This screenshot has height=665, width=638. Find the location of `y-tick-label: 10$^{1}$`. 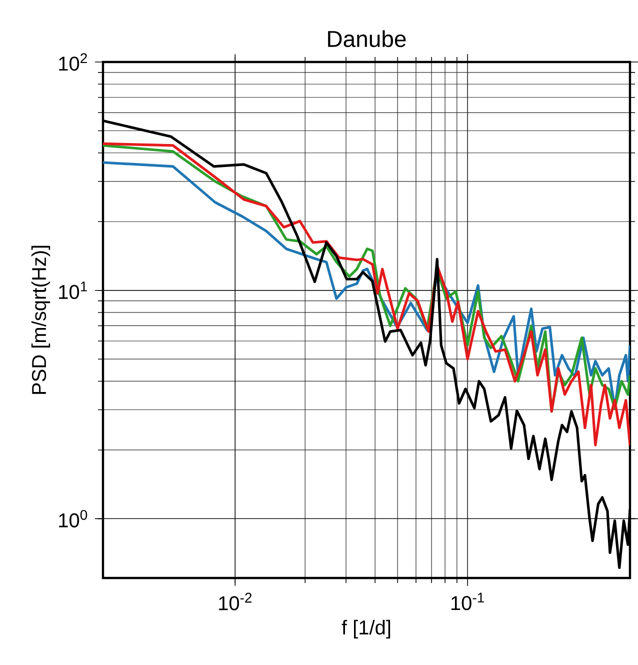

y-tick-label: 10$^{1}$ is located at coordinates (72, 291).